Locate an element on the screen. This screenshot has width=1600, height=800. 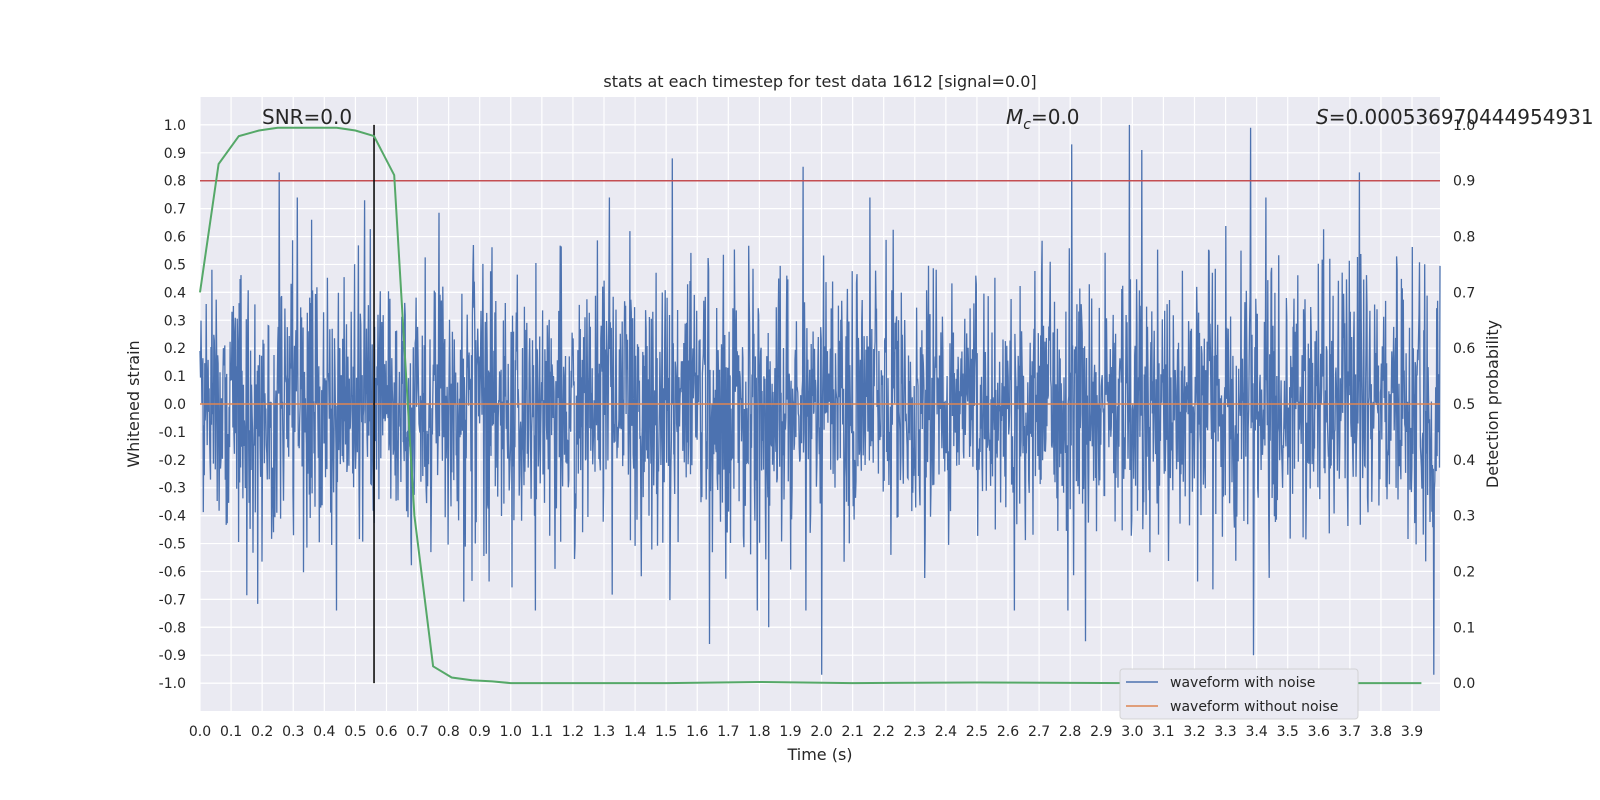
x-tick-label: 1.6 is located at coordinates (697, 732).